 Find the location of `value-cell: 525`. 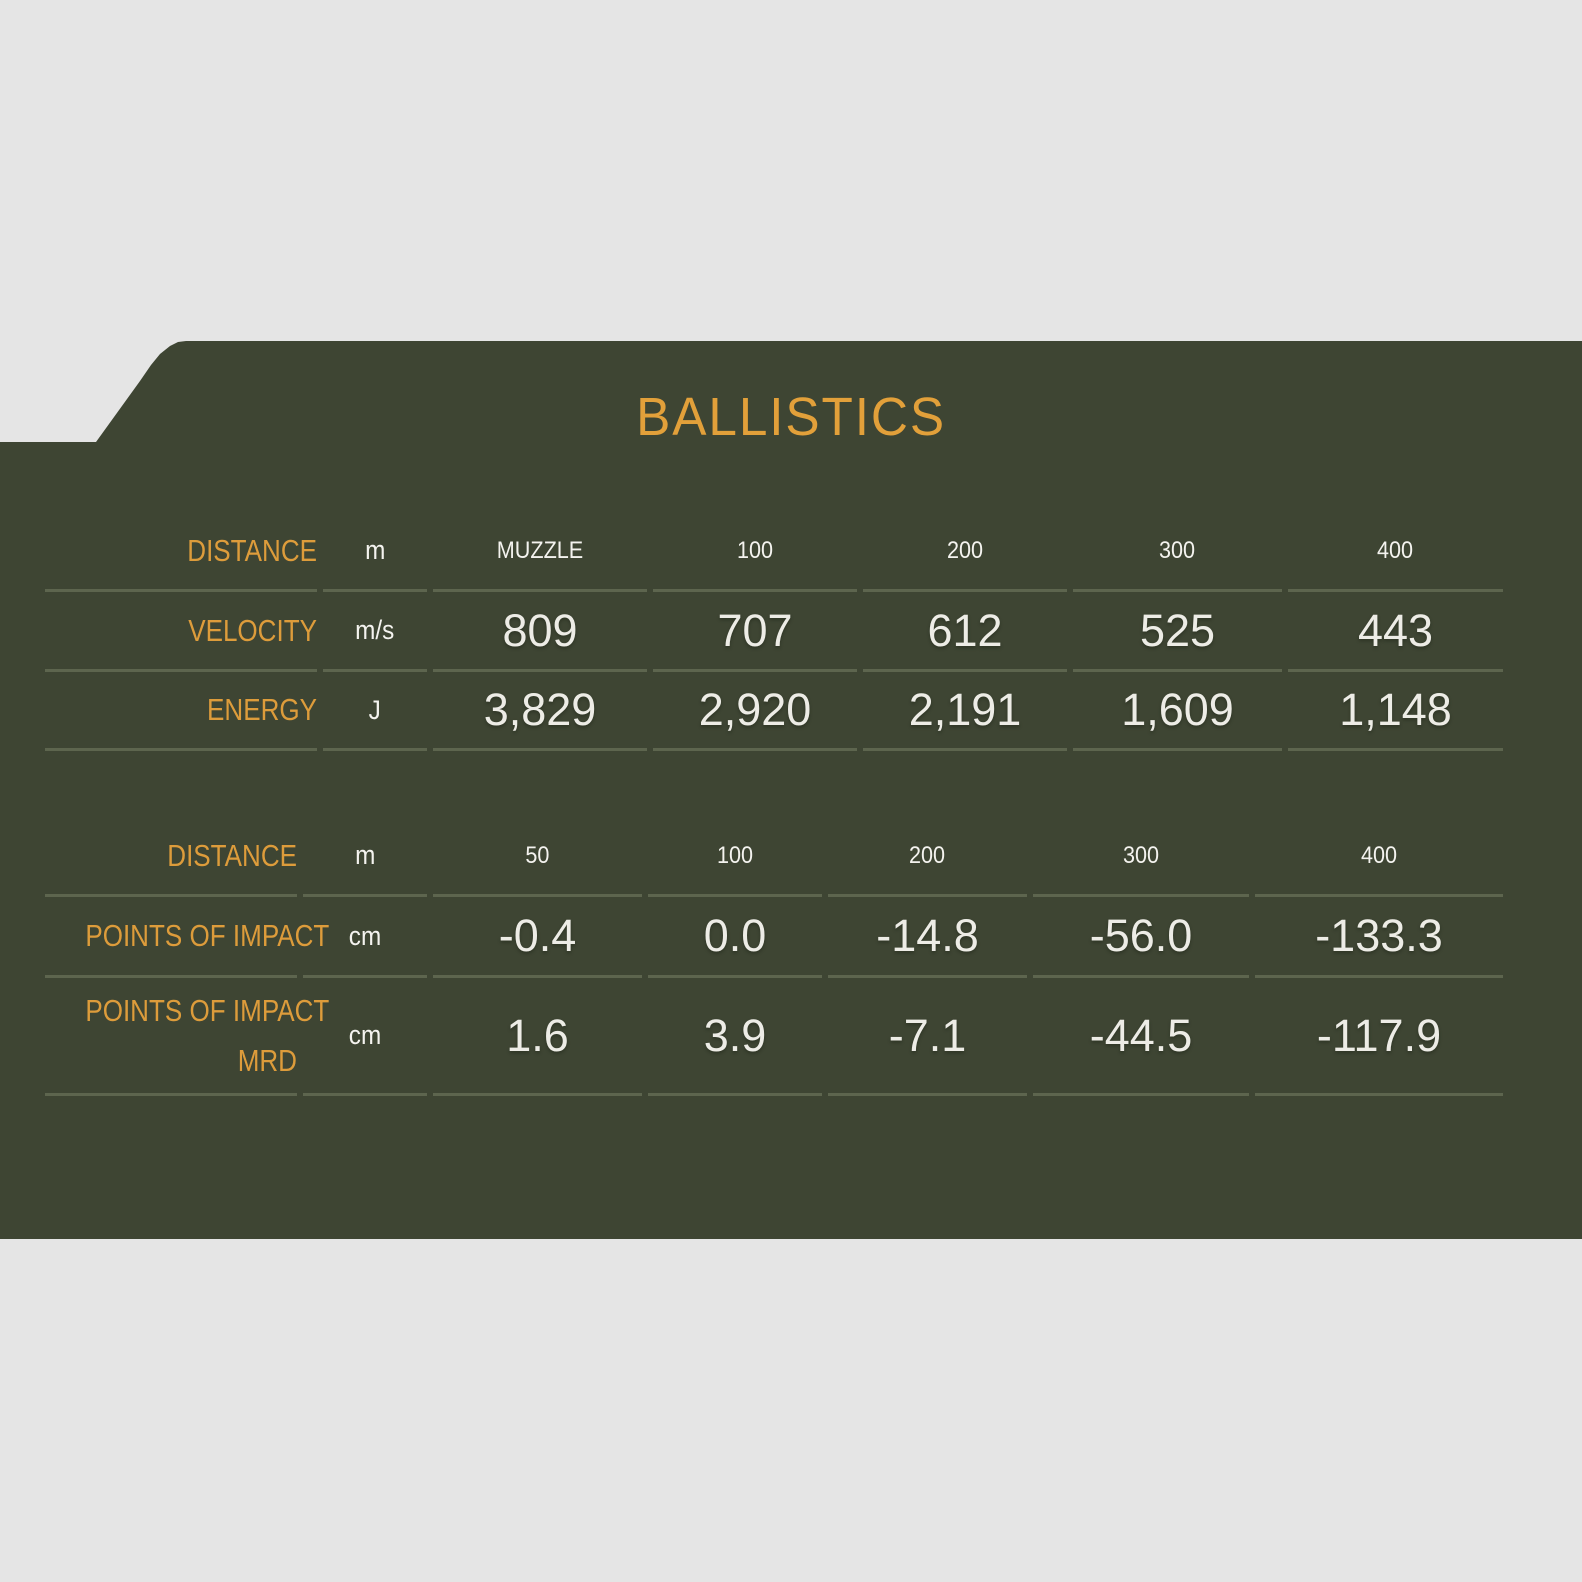

value-cell: 525 is located at coordinates (1177, 632).